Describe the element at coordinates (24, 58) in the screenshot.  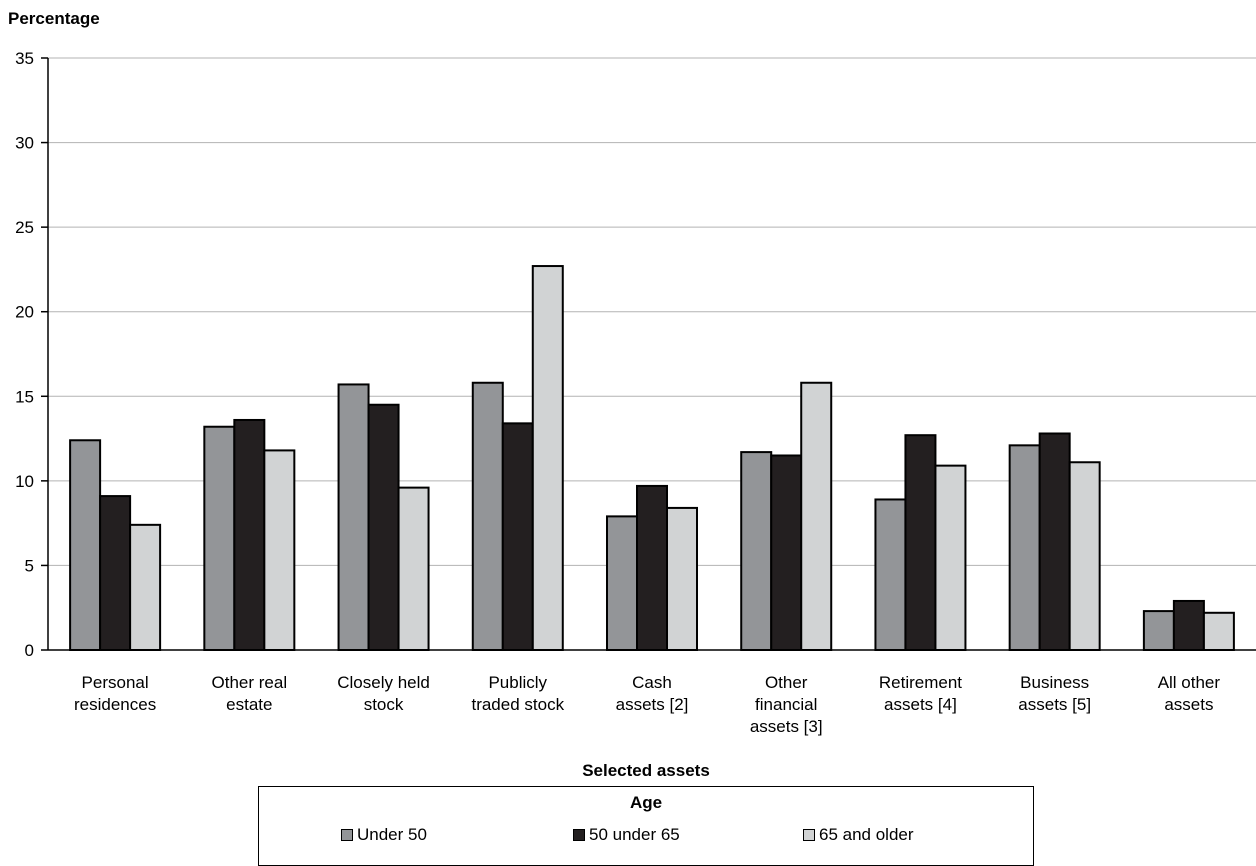
I see `y-tick-label: 35` at that location.